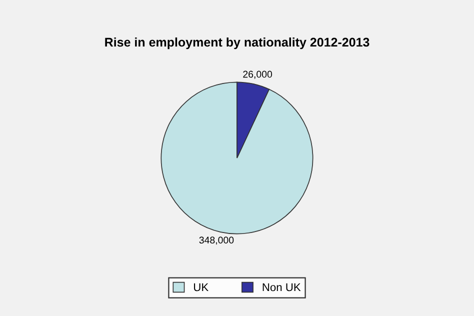 This screenshot has width=474, height=316. What do you see at coordinates (216, 240) in the screenshot?
I see `data-label: 348,000` at bounding box center [216, 240].